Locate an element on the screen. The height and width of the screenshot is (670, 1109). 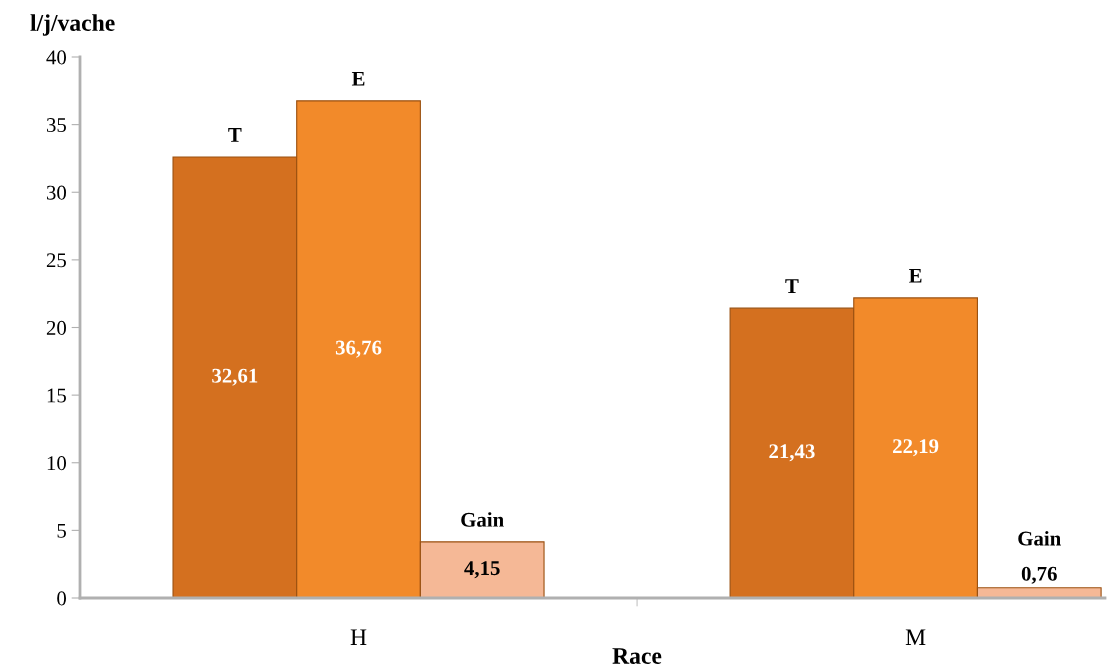
y-tick-label: 0 is located at coordinates (62, 598).